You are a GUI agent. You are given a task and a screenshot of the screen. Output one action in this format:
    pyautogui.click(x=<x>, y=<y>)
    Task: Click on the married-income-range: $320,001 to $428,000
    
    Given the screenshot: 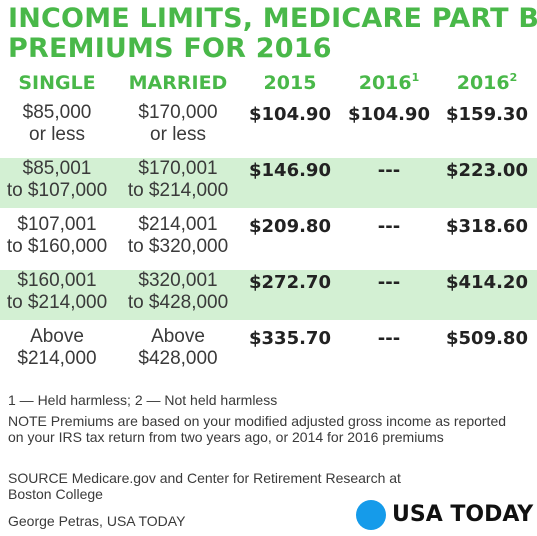 What is the action you would take?
    pyautogui.click(x=178, y=295)
    